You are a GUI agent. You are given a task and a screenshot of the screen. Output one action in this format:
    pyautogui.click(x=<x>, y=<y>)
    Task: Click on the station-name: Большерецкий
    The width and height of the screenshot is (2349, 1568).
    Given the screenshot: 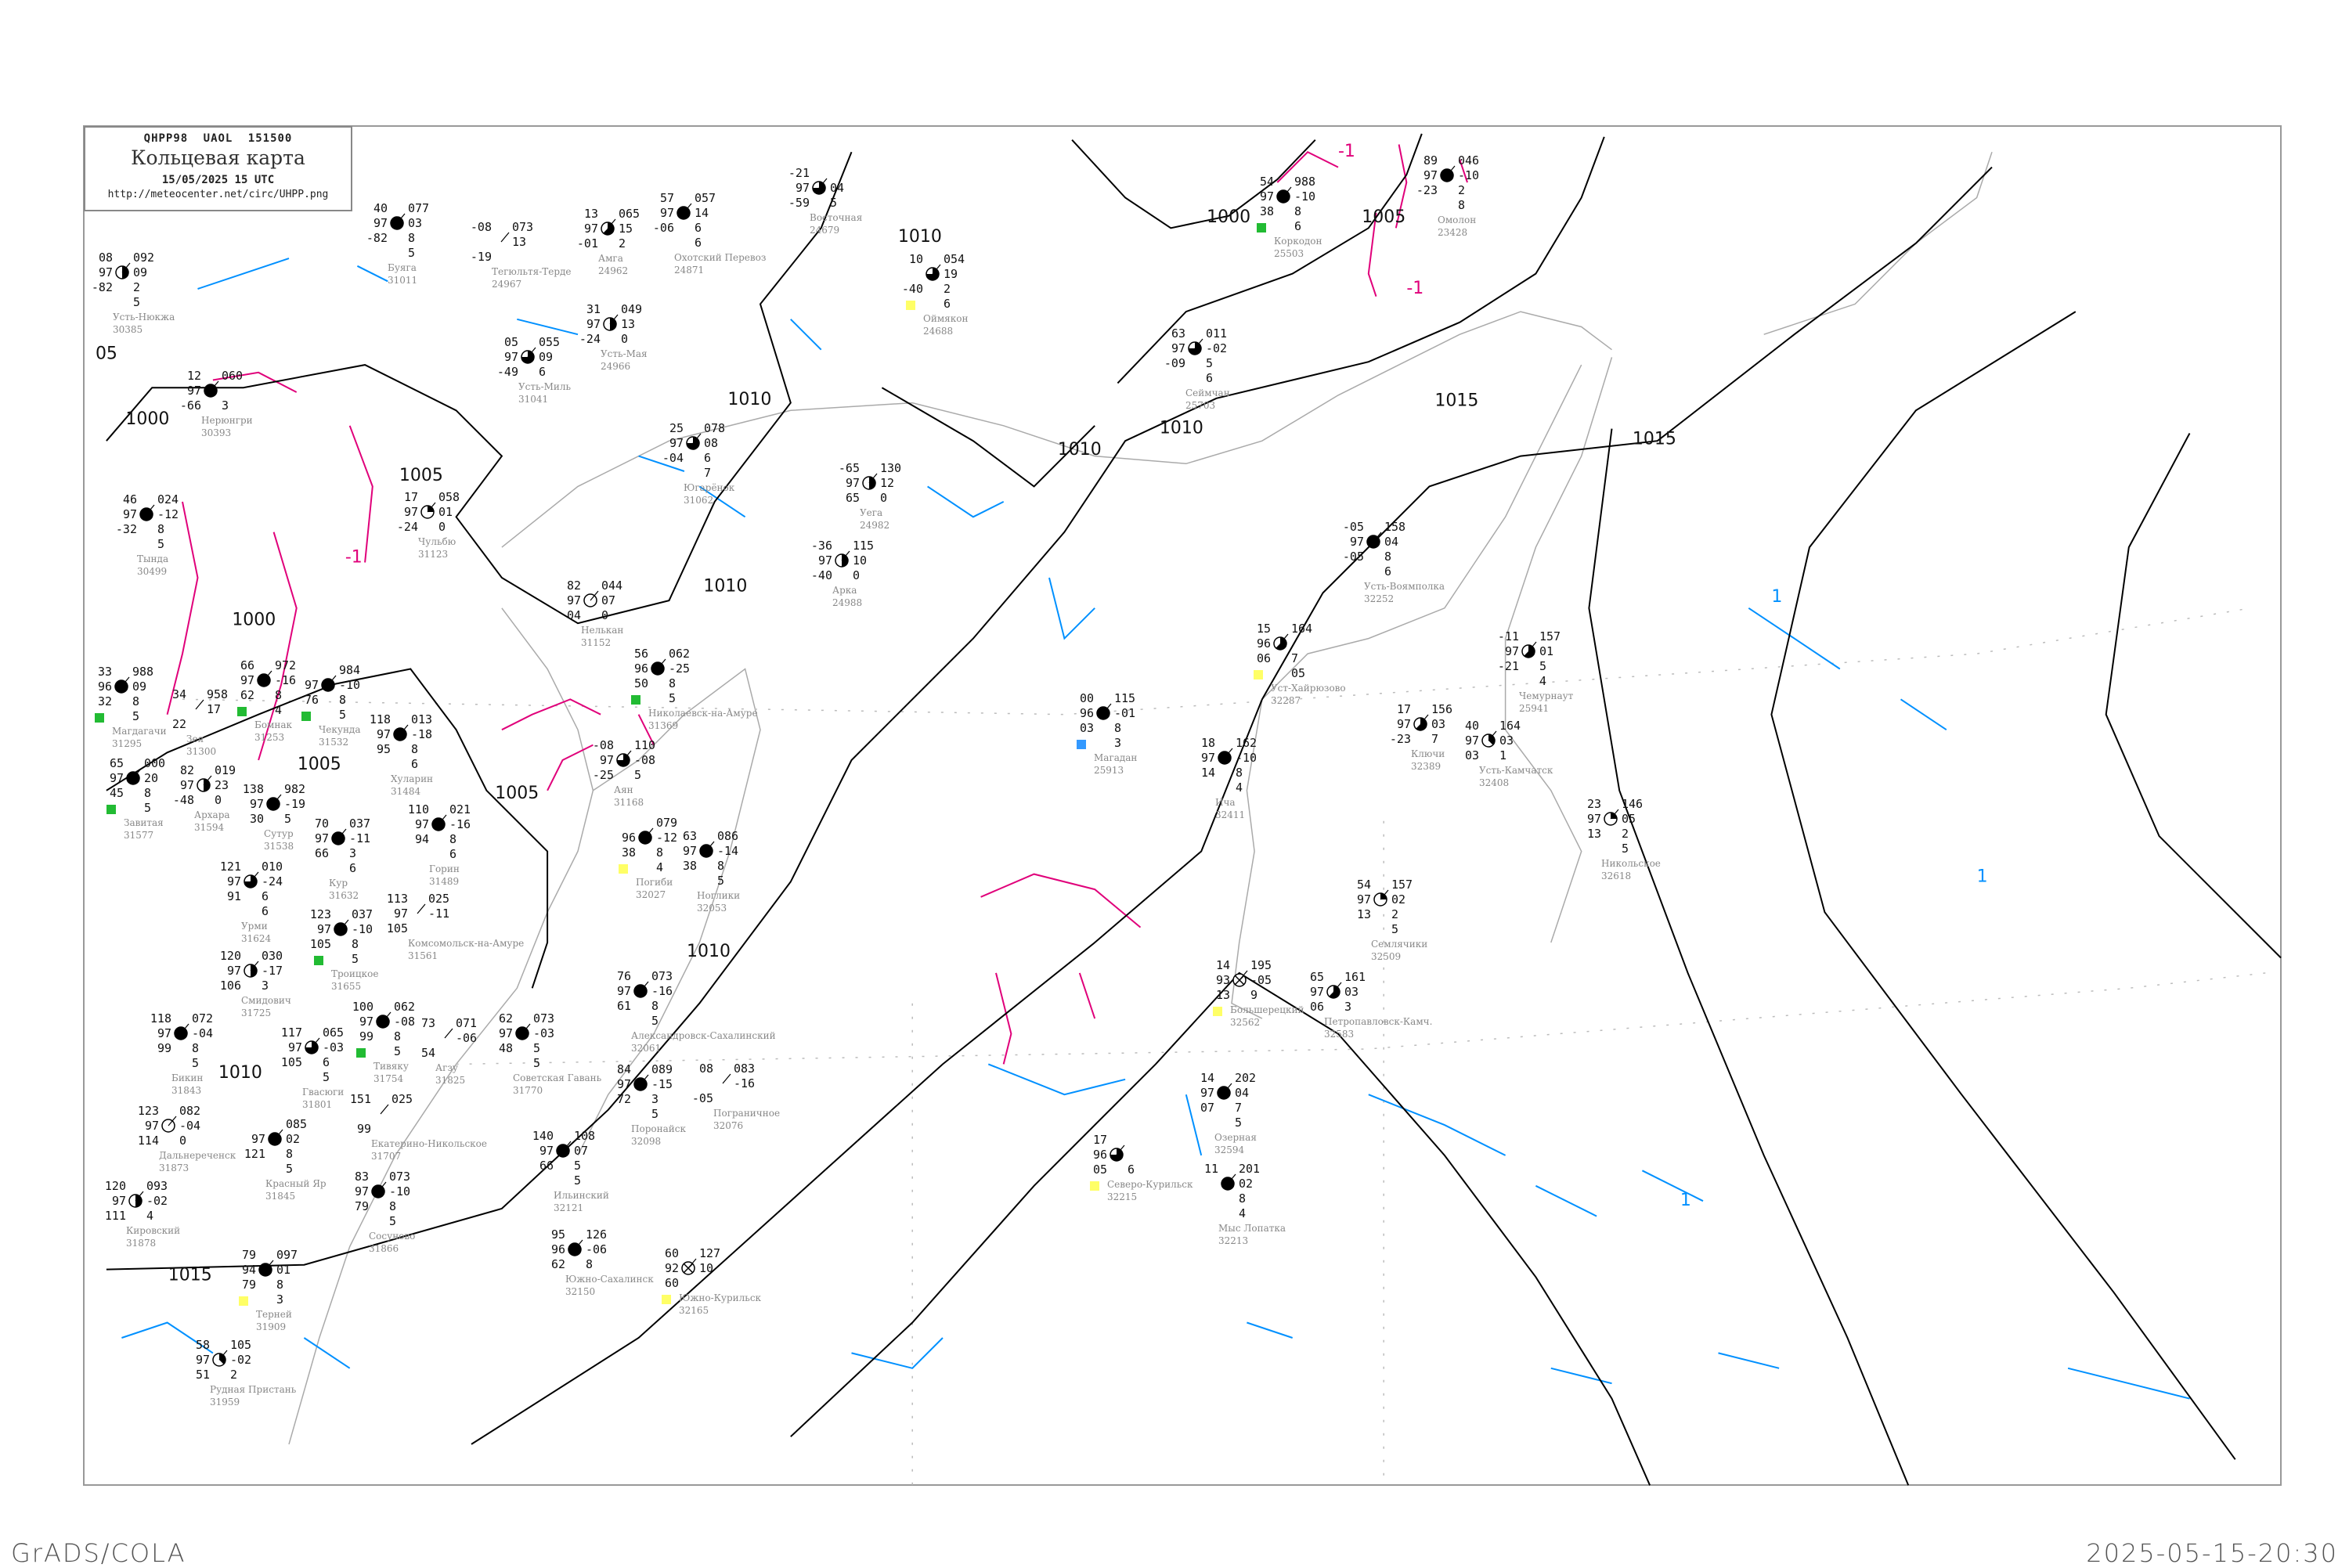 What is the action you would take?
    pyautogui.click(x=1267, y=1009)
    